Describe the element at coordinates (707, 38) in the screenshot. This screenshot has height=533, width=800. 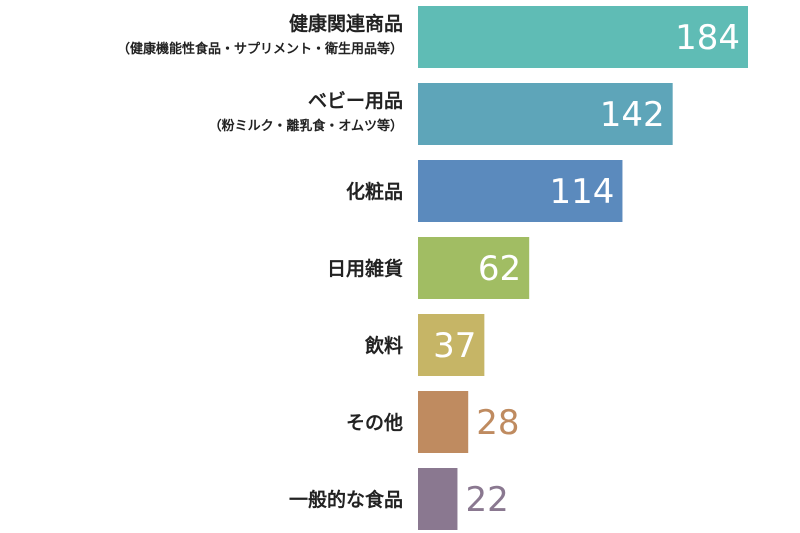
I see `value-label: 184` at that location.